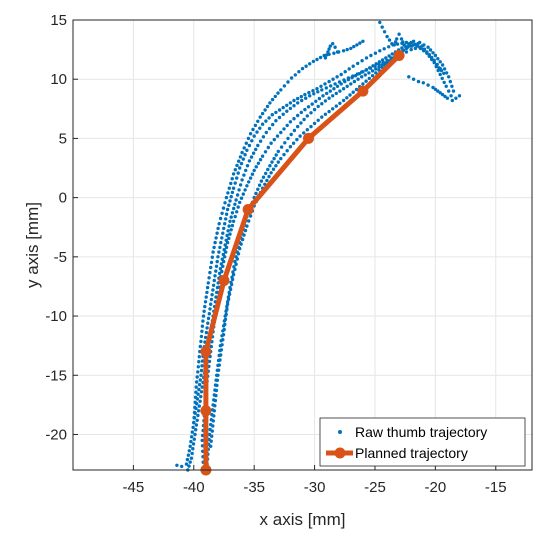  I want to click on x-tick-label-2: -35, so click(254, 487).